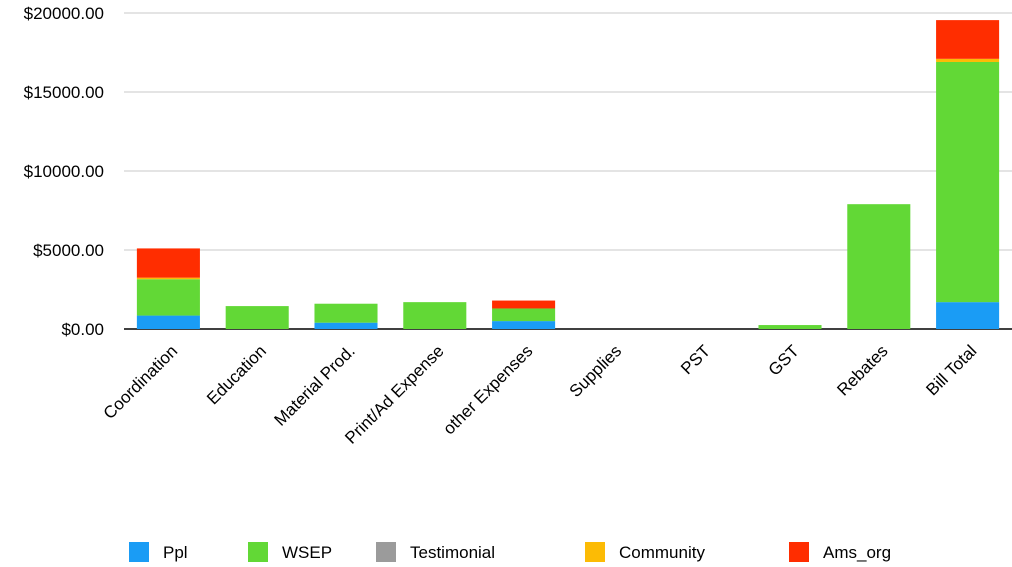  What do you see at coordinates (862, 370) in the screenshot?
I see `category-label: Rebates` at bounding box center [862, 370].